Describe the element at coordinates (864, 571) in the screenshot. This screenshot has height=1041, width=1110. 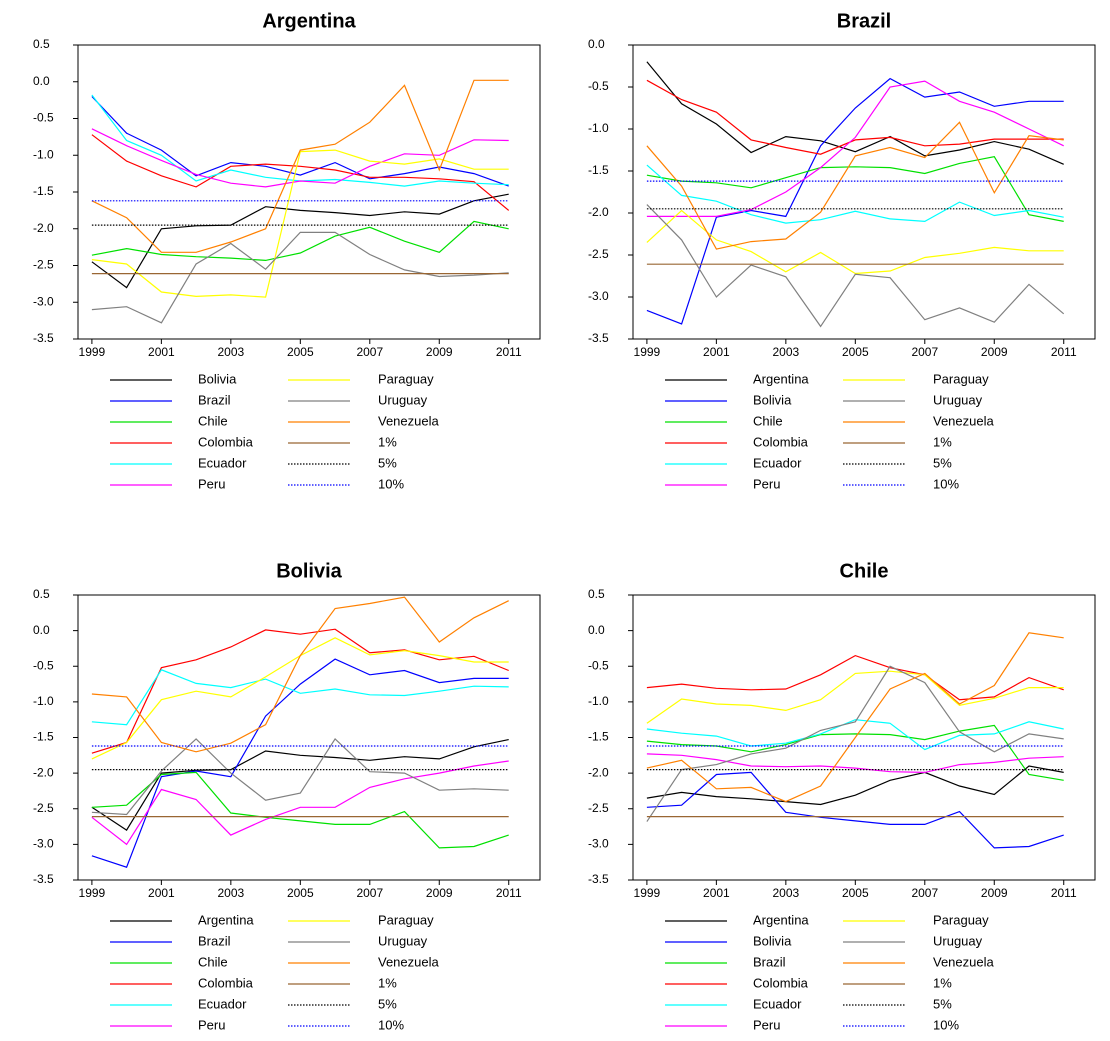
I see `chart-title: Chile` at that location.